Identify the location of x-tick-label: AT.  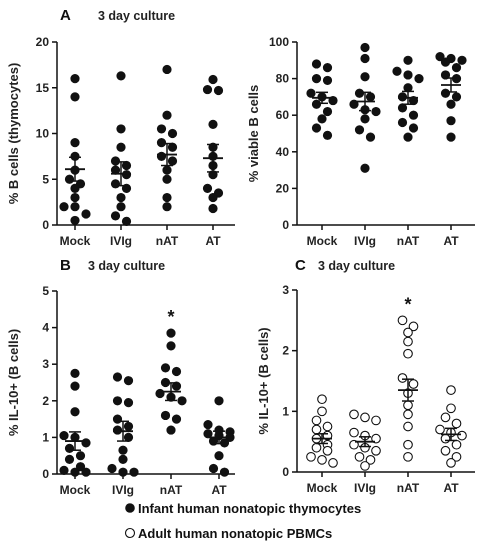
(213, 241).